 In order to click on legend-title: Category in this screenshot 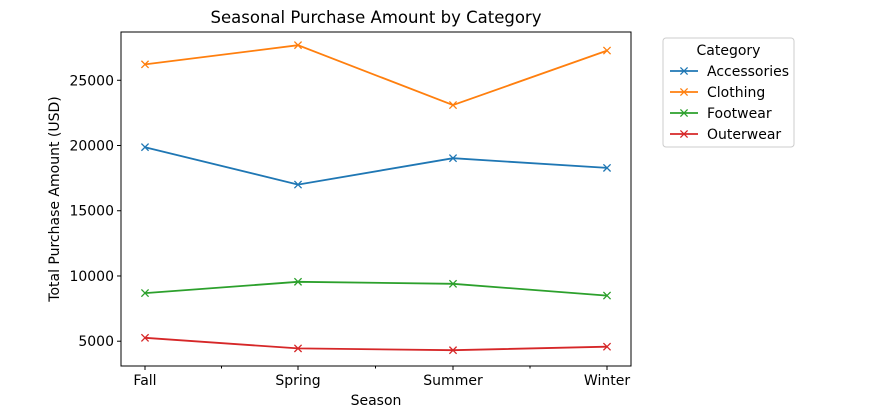, I will do `click(729, 51)`.